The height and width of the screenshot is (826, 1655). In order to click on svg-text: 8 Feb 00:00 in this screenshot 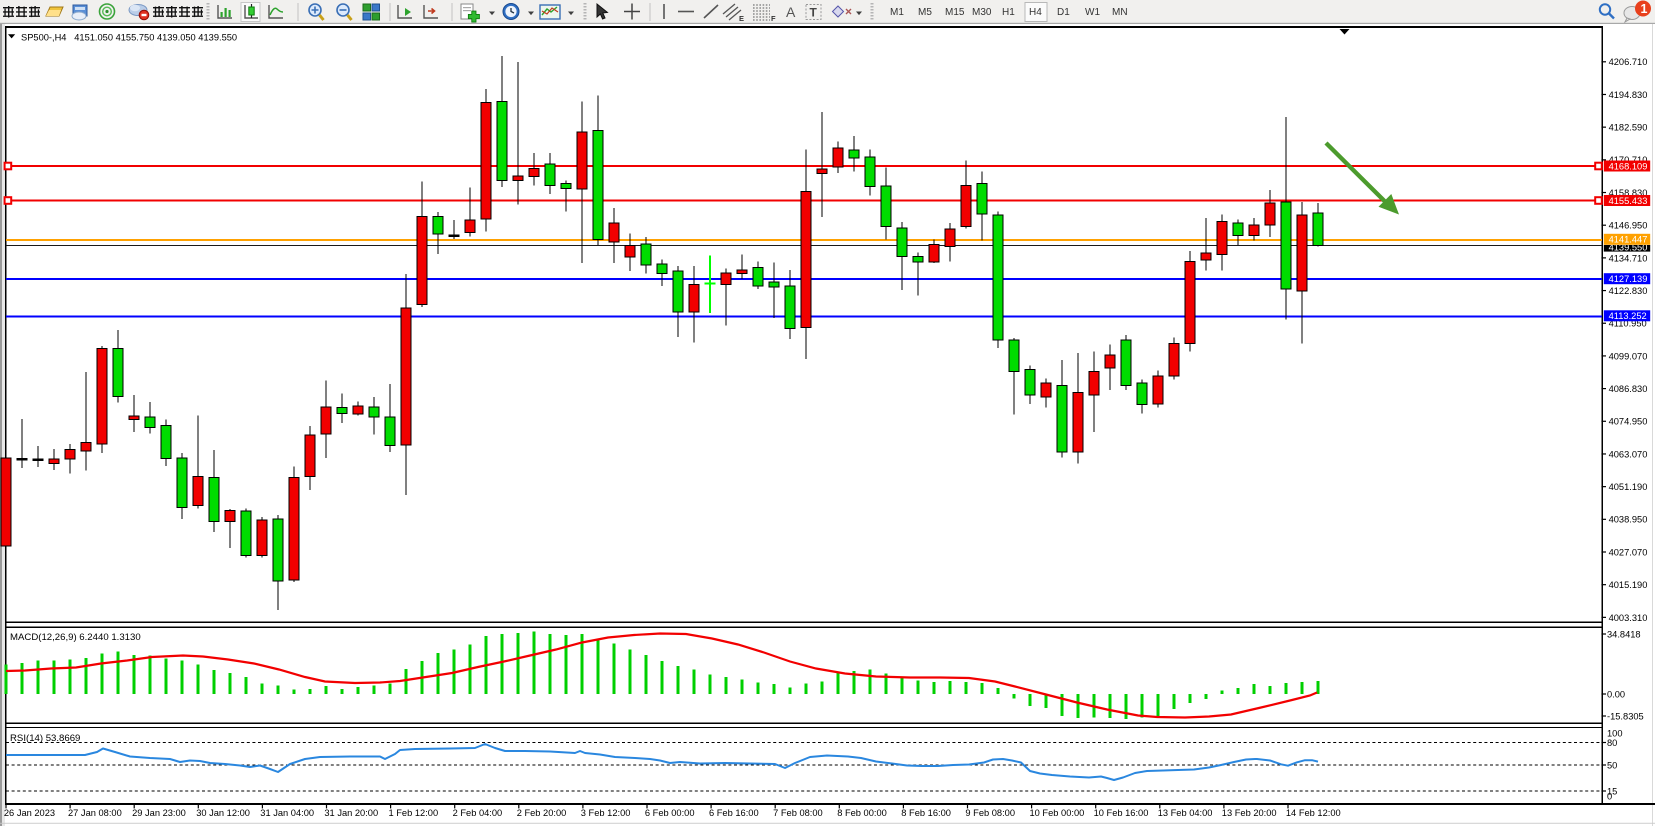, I will do `click(862, 813)`.